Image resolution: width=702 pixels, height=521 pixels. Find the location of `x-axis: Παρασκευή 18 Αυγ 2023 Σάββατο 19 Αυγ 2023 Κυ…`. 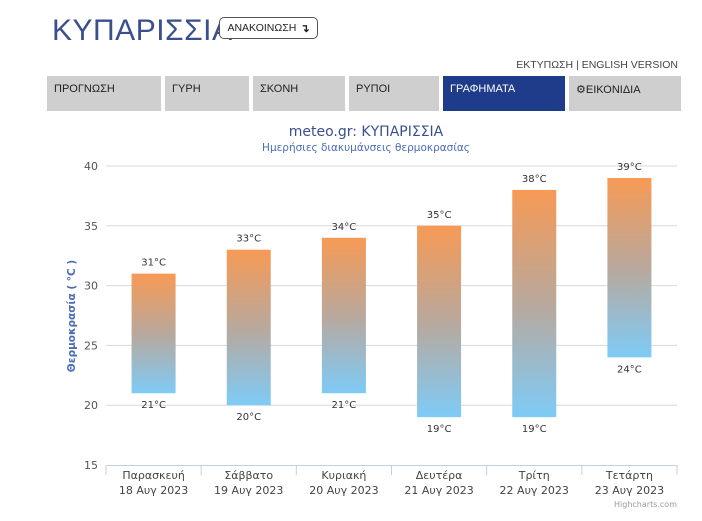

x-axis: Παρασκευή 18 Αυγ 2023 Σάββατο 19 Αυγ 2023 Κυ… is located at coordinates (391, 481).